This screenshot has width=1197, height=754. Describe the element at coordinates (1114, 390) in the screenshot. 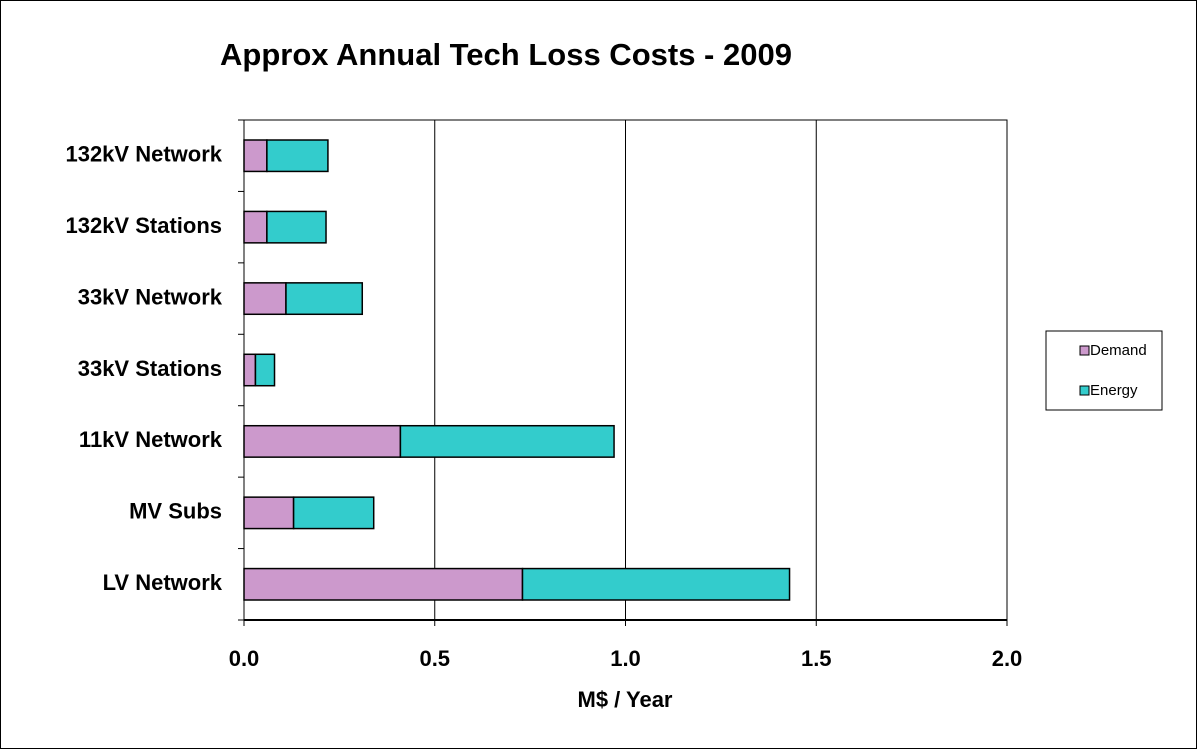

I see `legend-label: Energy` at that location.